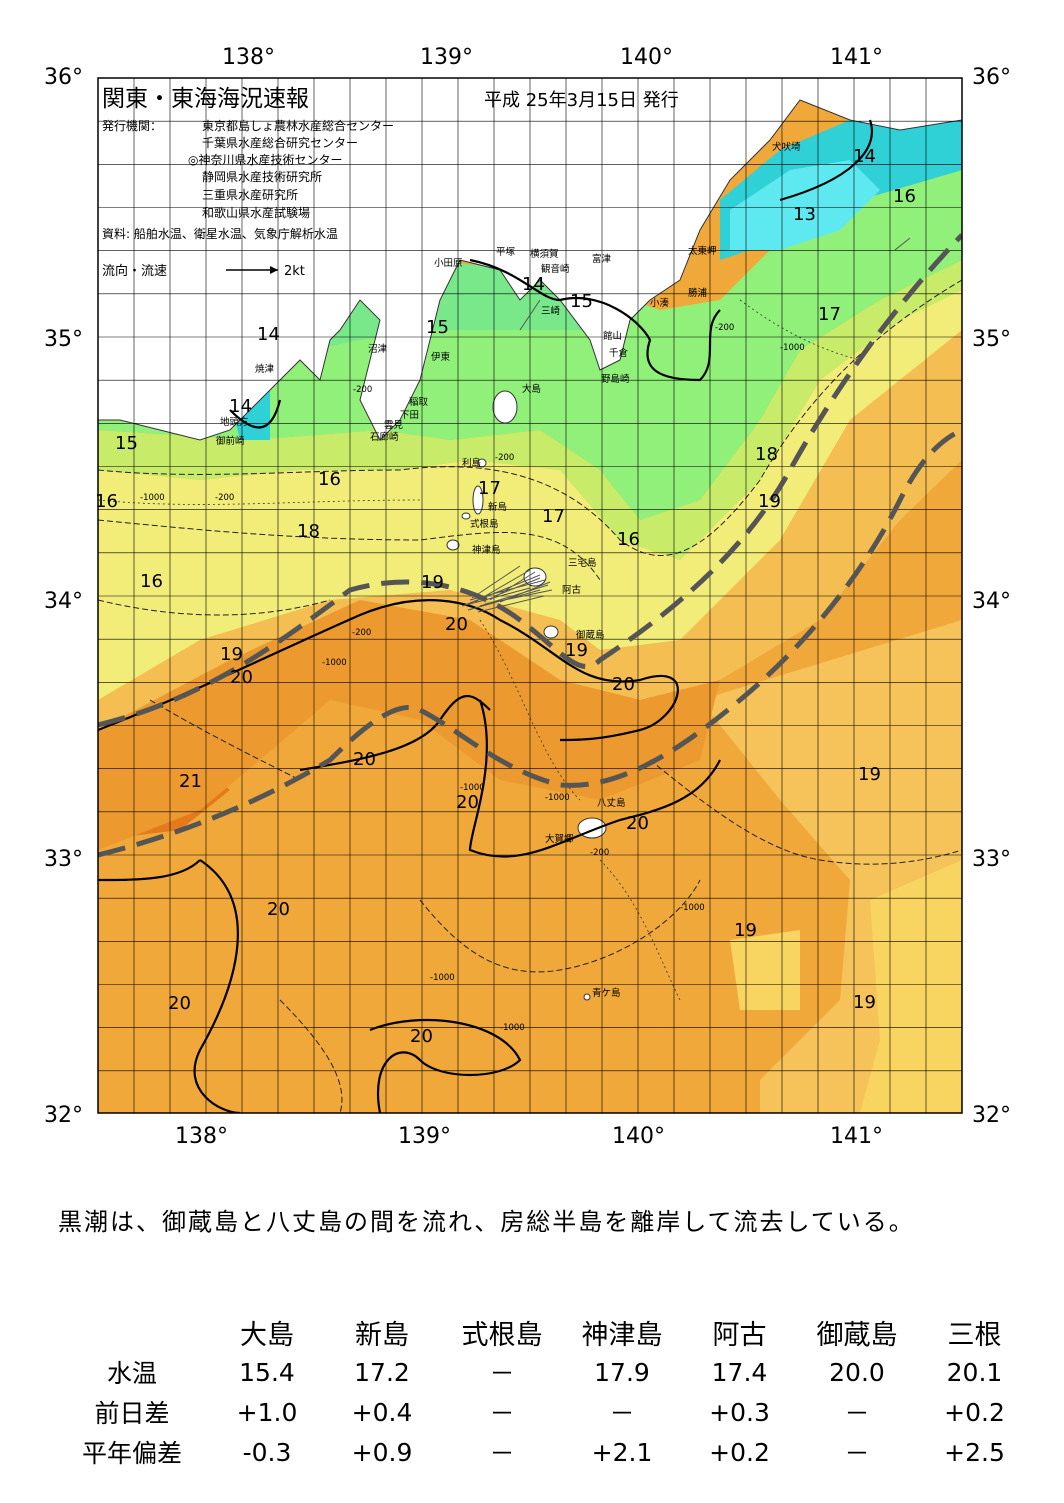 Image resolution: width=1064 pixels, height=1503 pixels. Describe the element at coordinates (63, 1115) in the screenshot. I see `lat-label-32: 32°` at that location.